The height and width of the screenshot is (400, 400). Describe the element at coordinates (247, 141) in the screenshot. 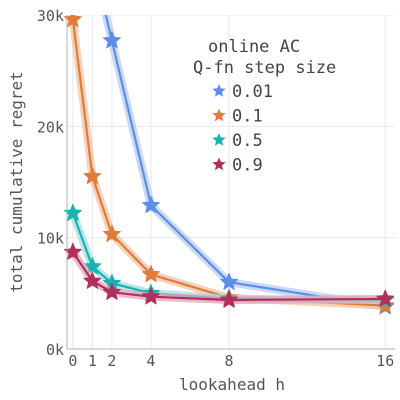

I see `legend-label: 0.5` at that location.